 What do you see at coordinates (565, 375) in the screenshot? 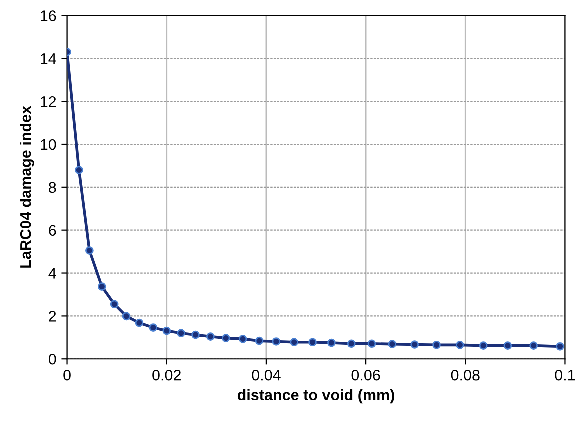
I see `x-tick-label: 0.1` at bounding box center [565, 375].